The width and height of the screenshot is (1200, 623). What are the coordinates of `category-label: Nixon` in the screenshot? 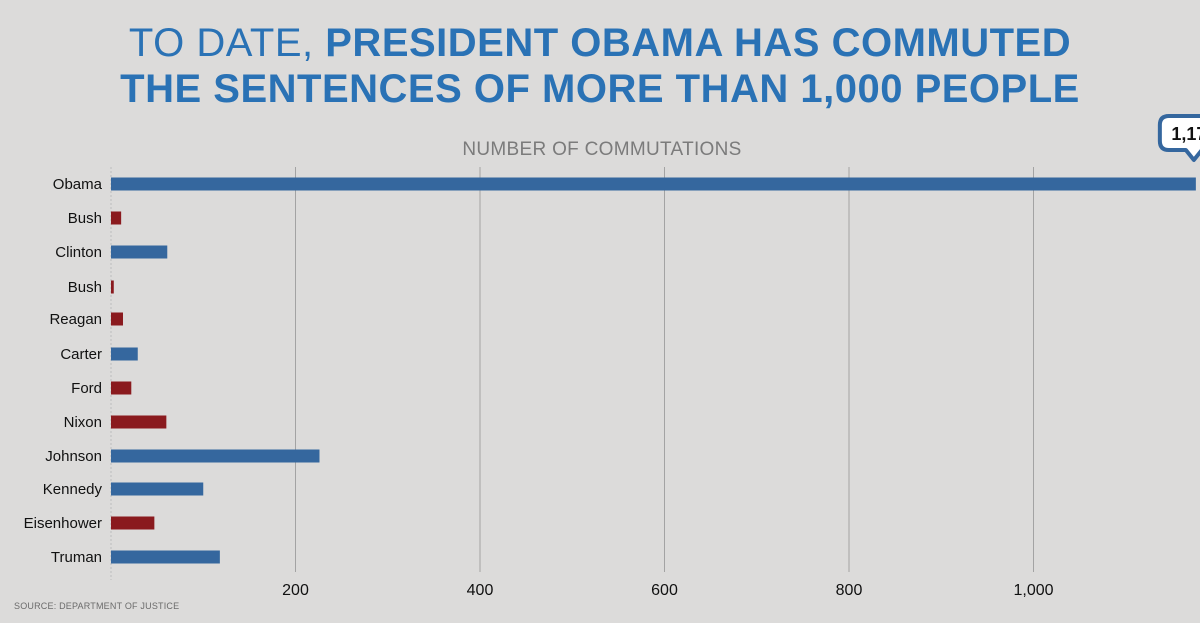 It's located at (83, 422).